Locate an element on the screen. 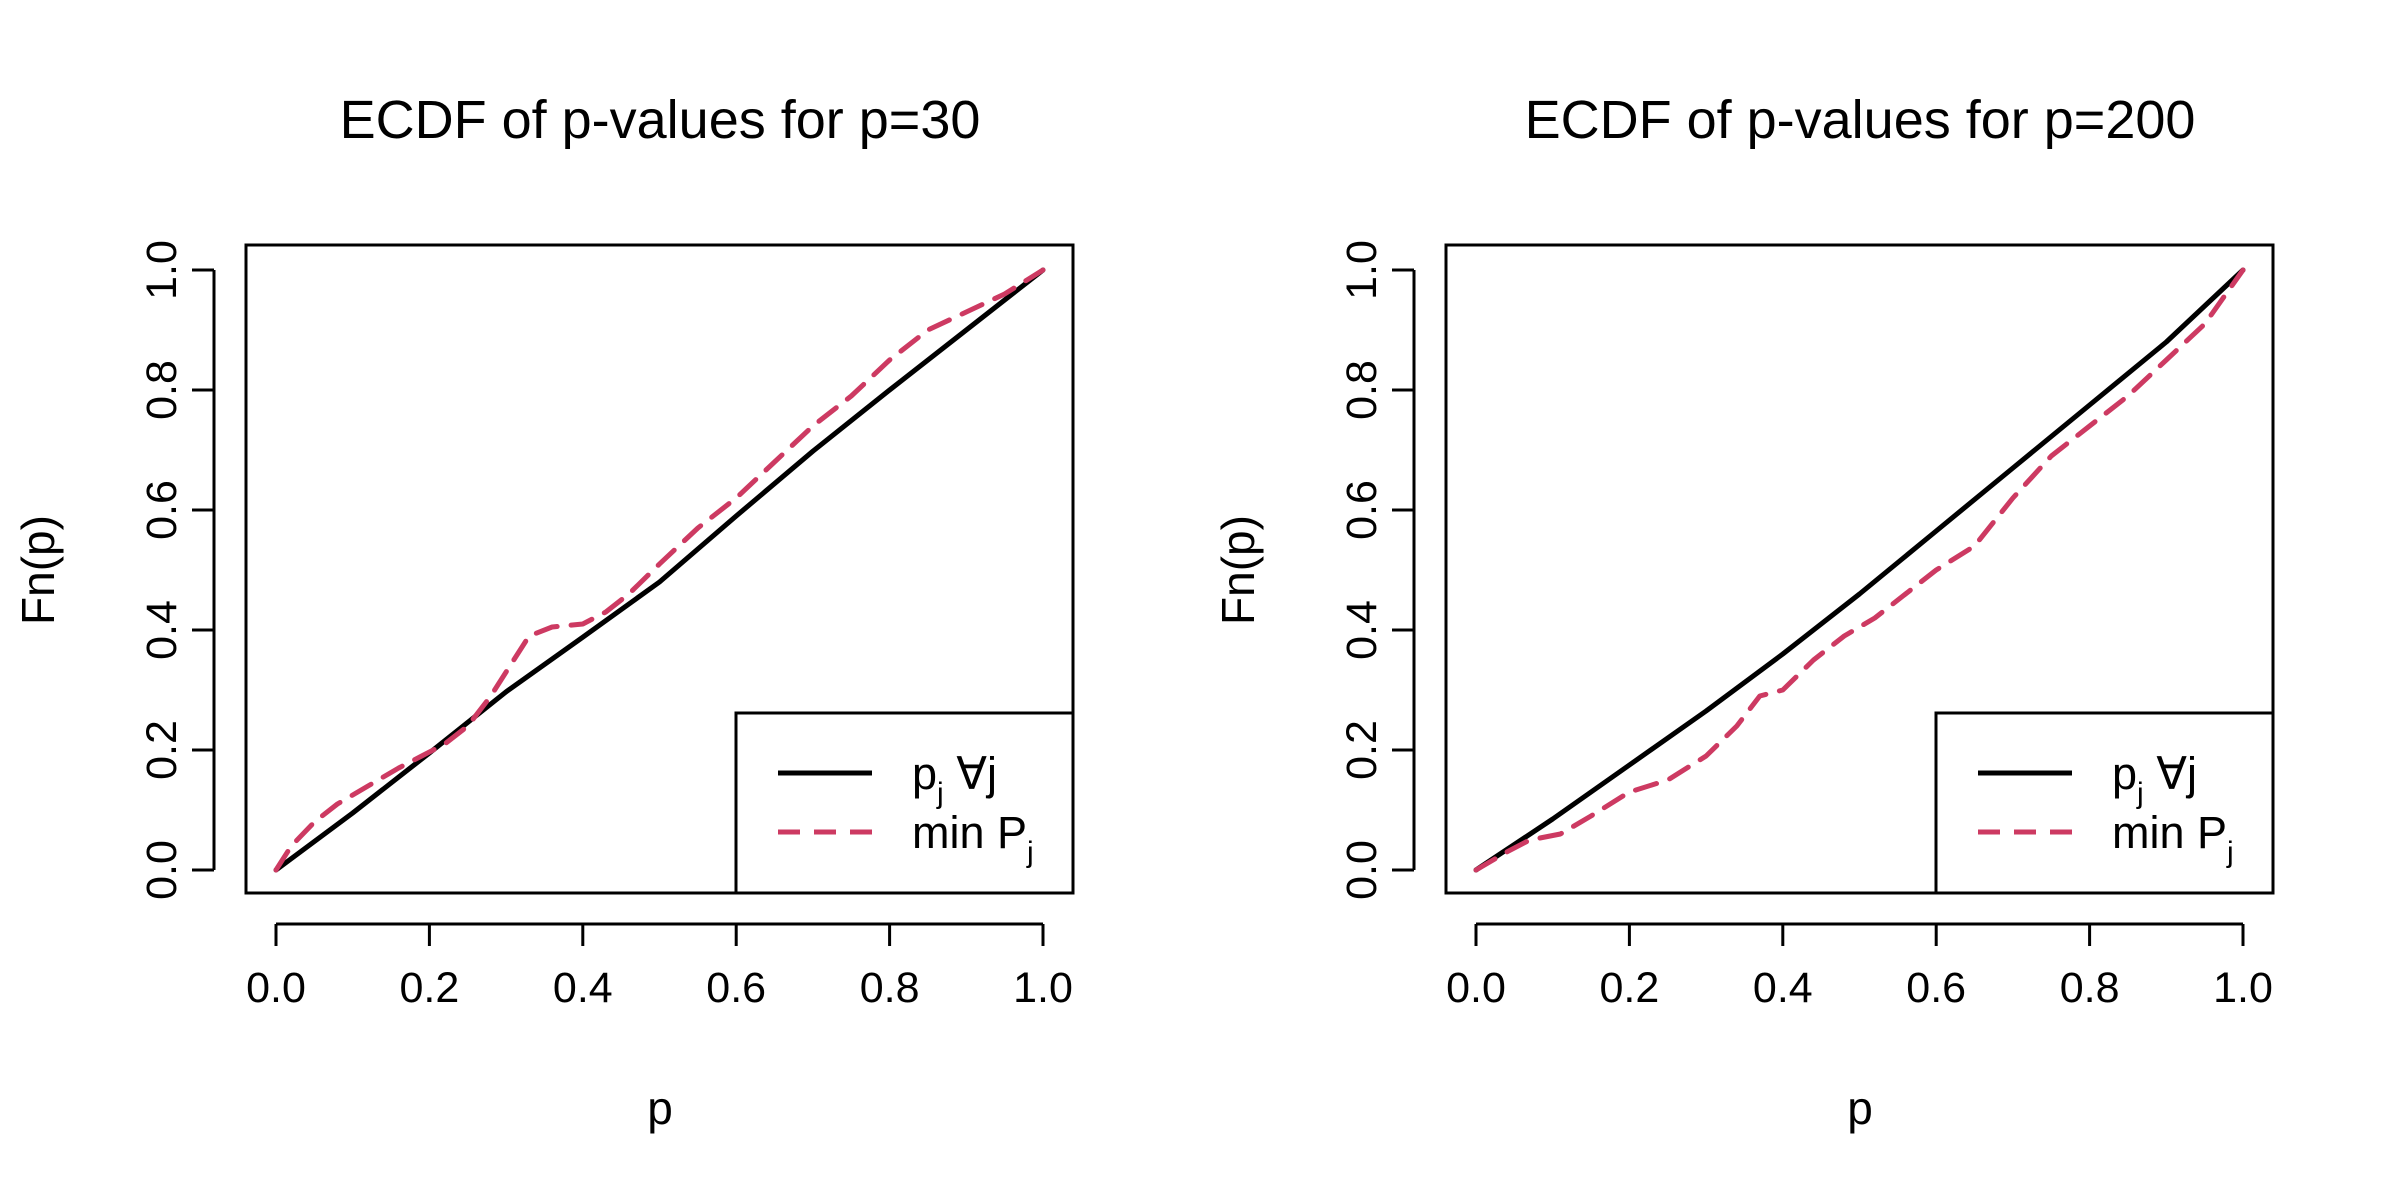 The width and height of the screenshot is (2400, 1200). chart-title: ECDF of p-values for p=200 is located at coordinates (1860, 120).